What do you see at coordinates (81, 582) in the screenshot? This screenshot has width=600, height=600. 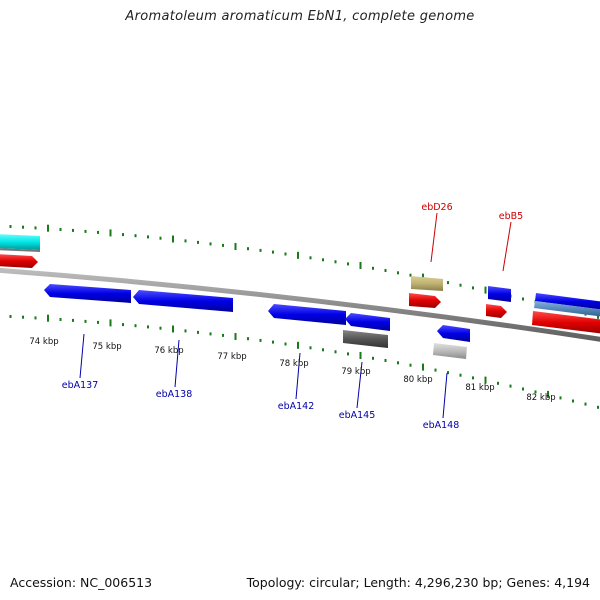 I see `accession-text: Accession: NC_006513` at bounding box center [81, 582].